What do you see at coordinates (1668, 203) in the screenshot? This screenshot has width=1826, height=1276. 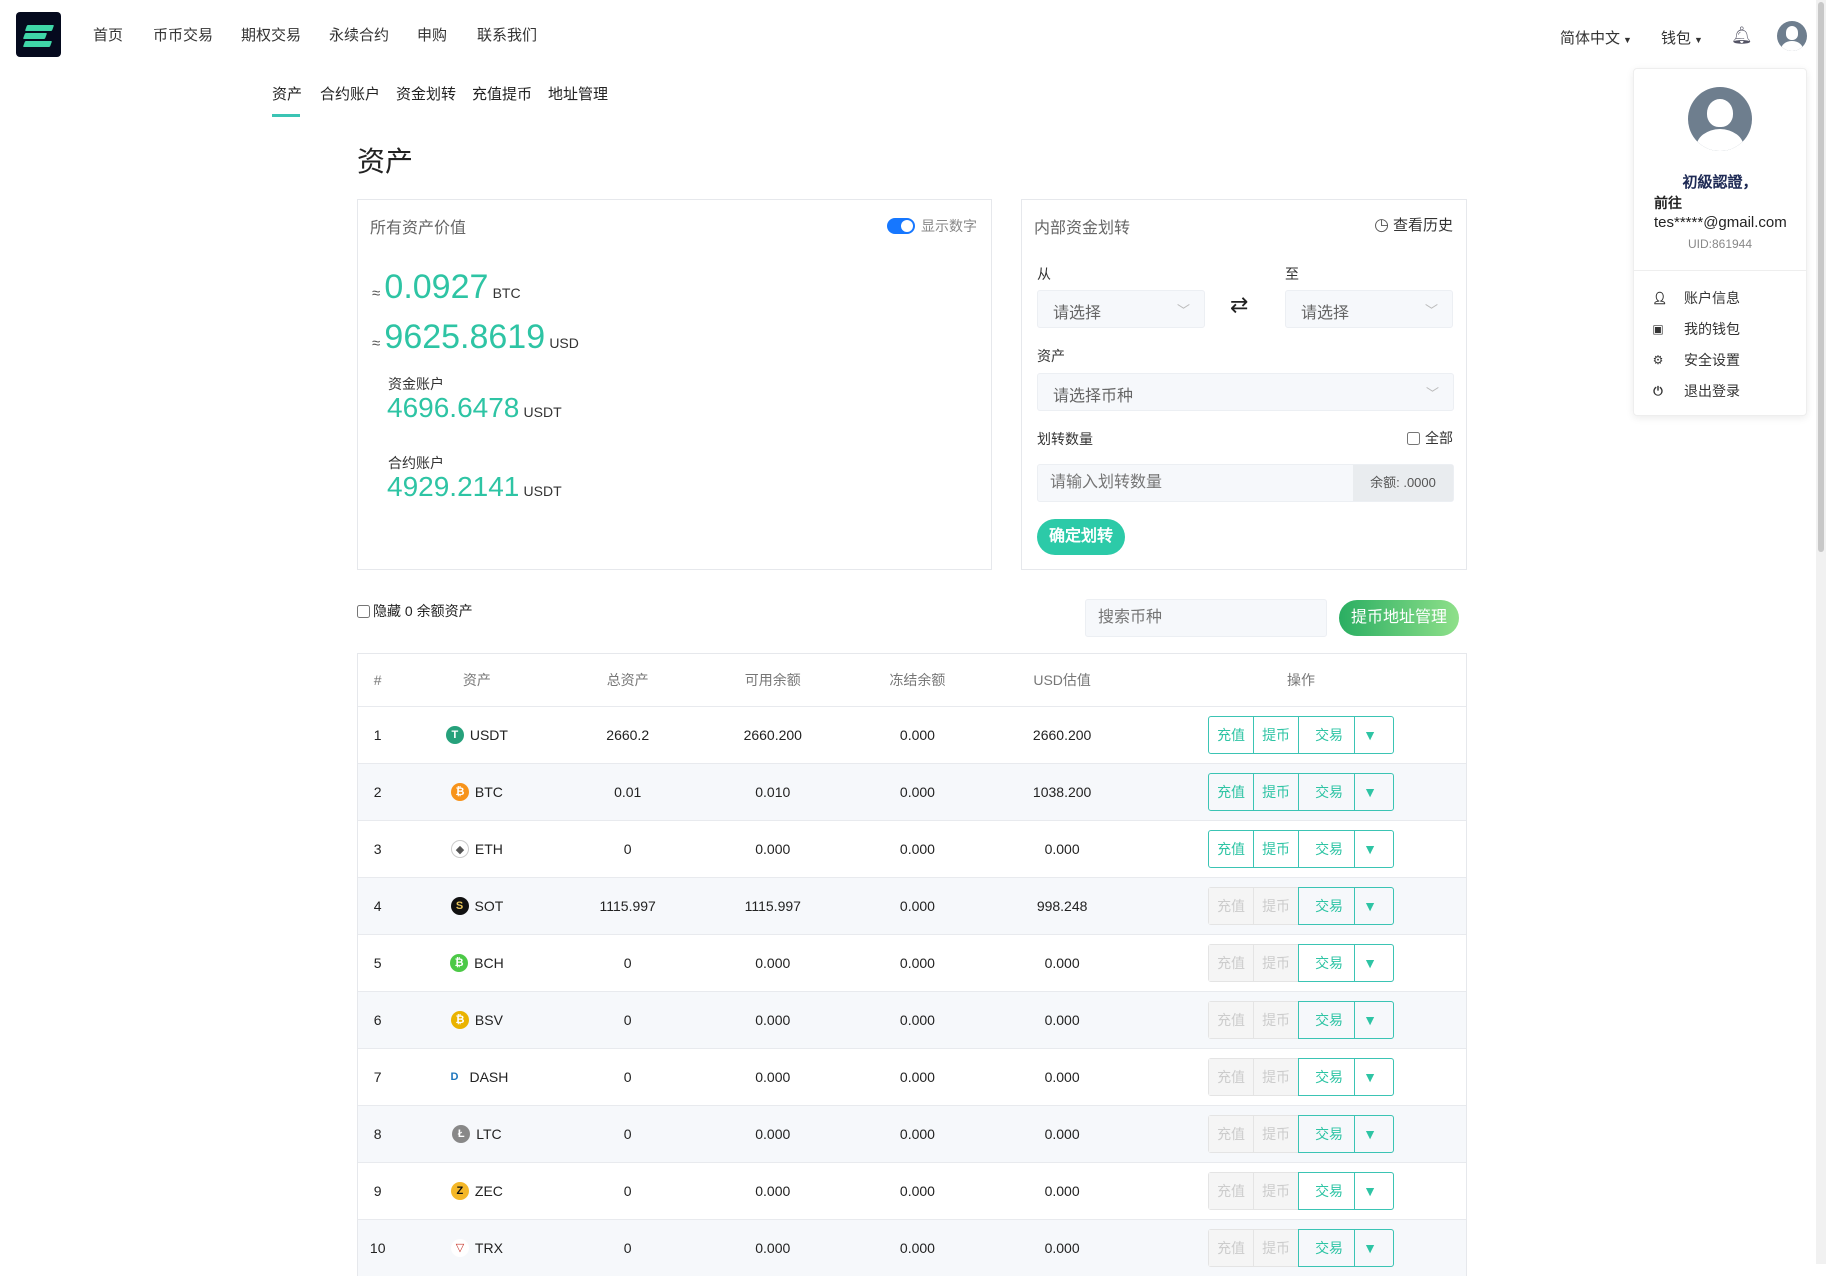 I see `goto-link: 前往` at bounding box center [1668, 203].